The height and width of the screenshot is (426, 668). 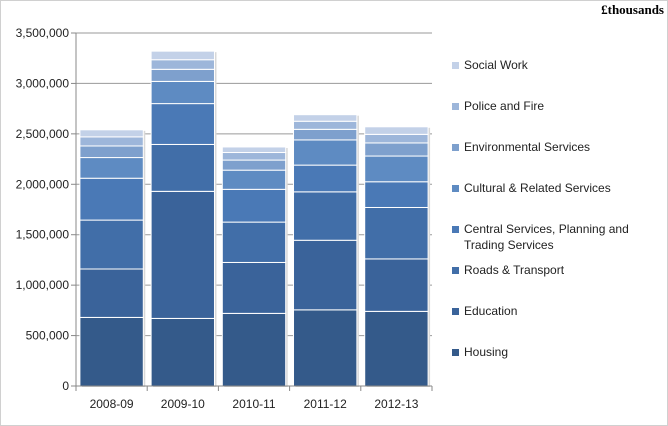 I want to click on legend-label: Cultural & Related Services, so click(x=537, y=188).